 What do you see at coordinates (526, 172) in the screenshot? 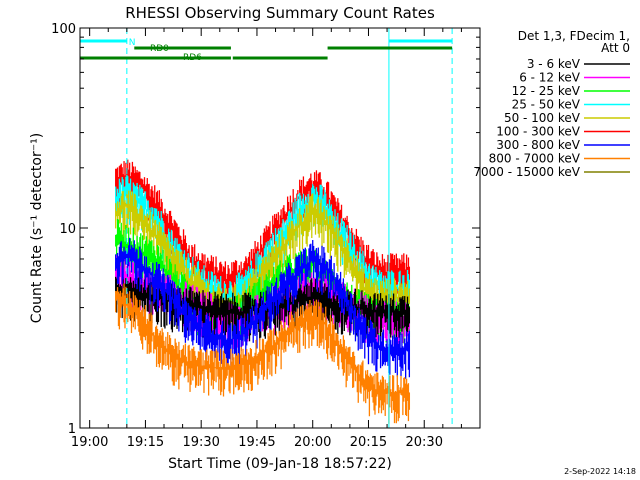
I see `legend-entry-label: 7000 - 15000 keV` at bounding box center [526, 172].